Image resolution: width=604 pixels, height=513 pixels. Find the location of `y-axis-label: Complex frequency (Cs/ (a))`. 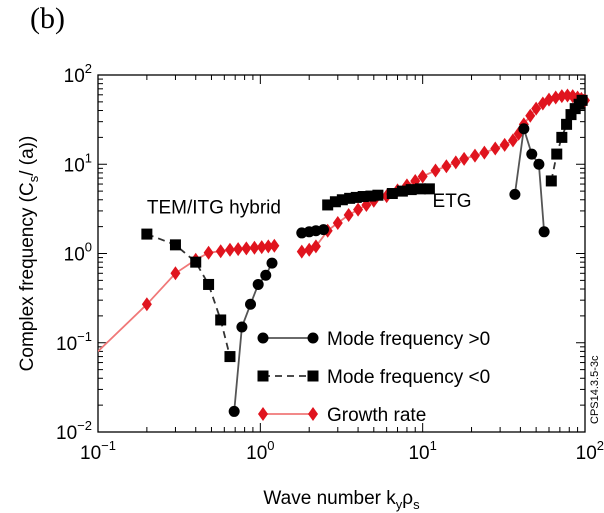

y-axis-label: Complex frequency (Cs/ (a)) is located at coordinates (29, 254).